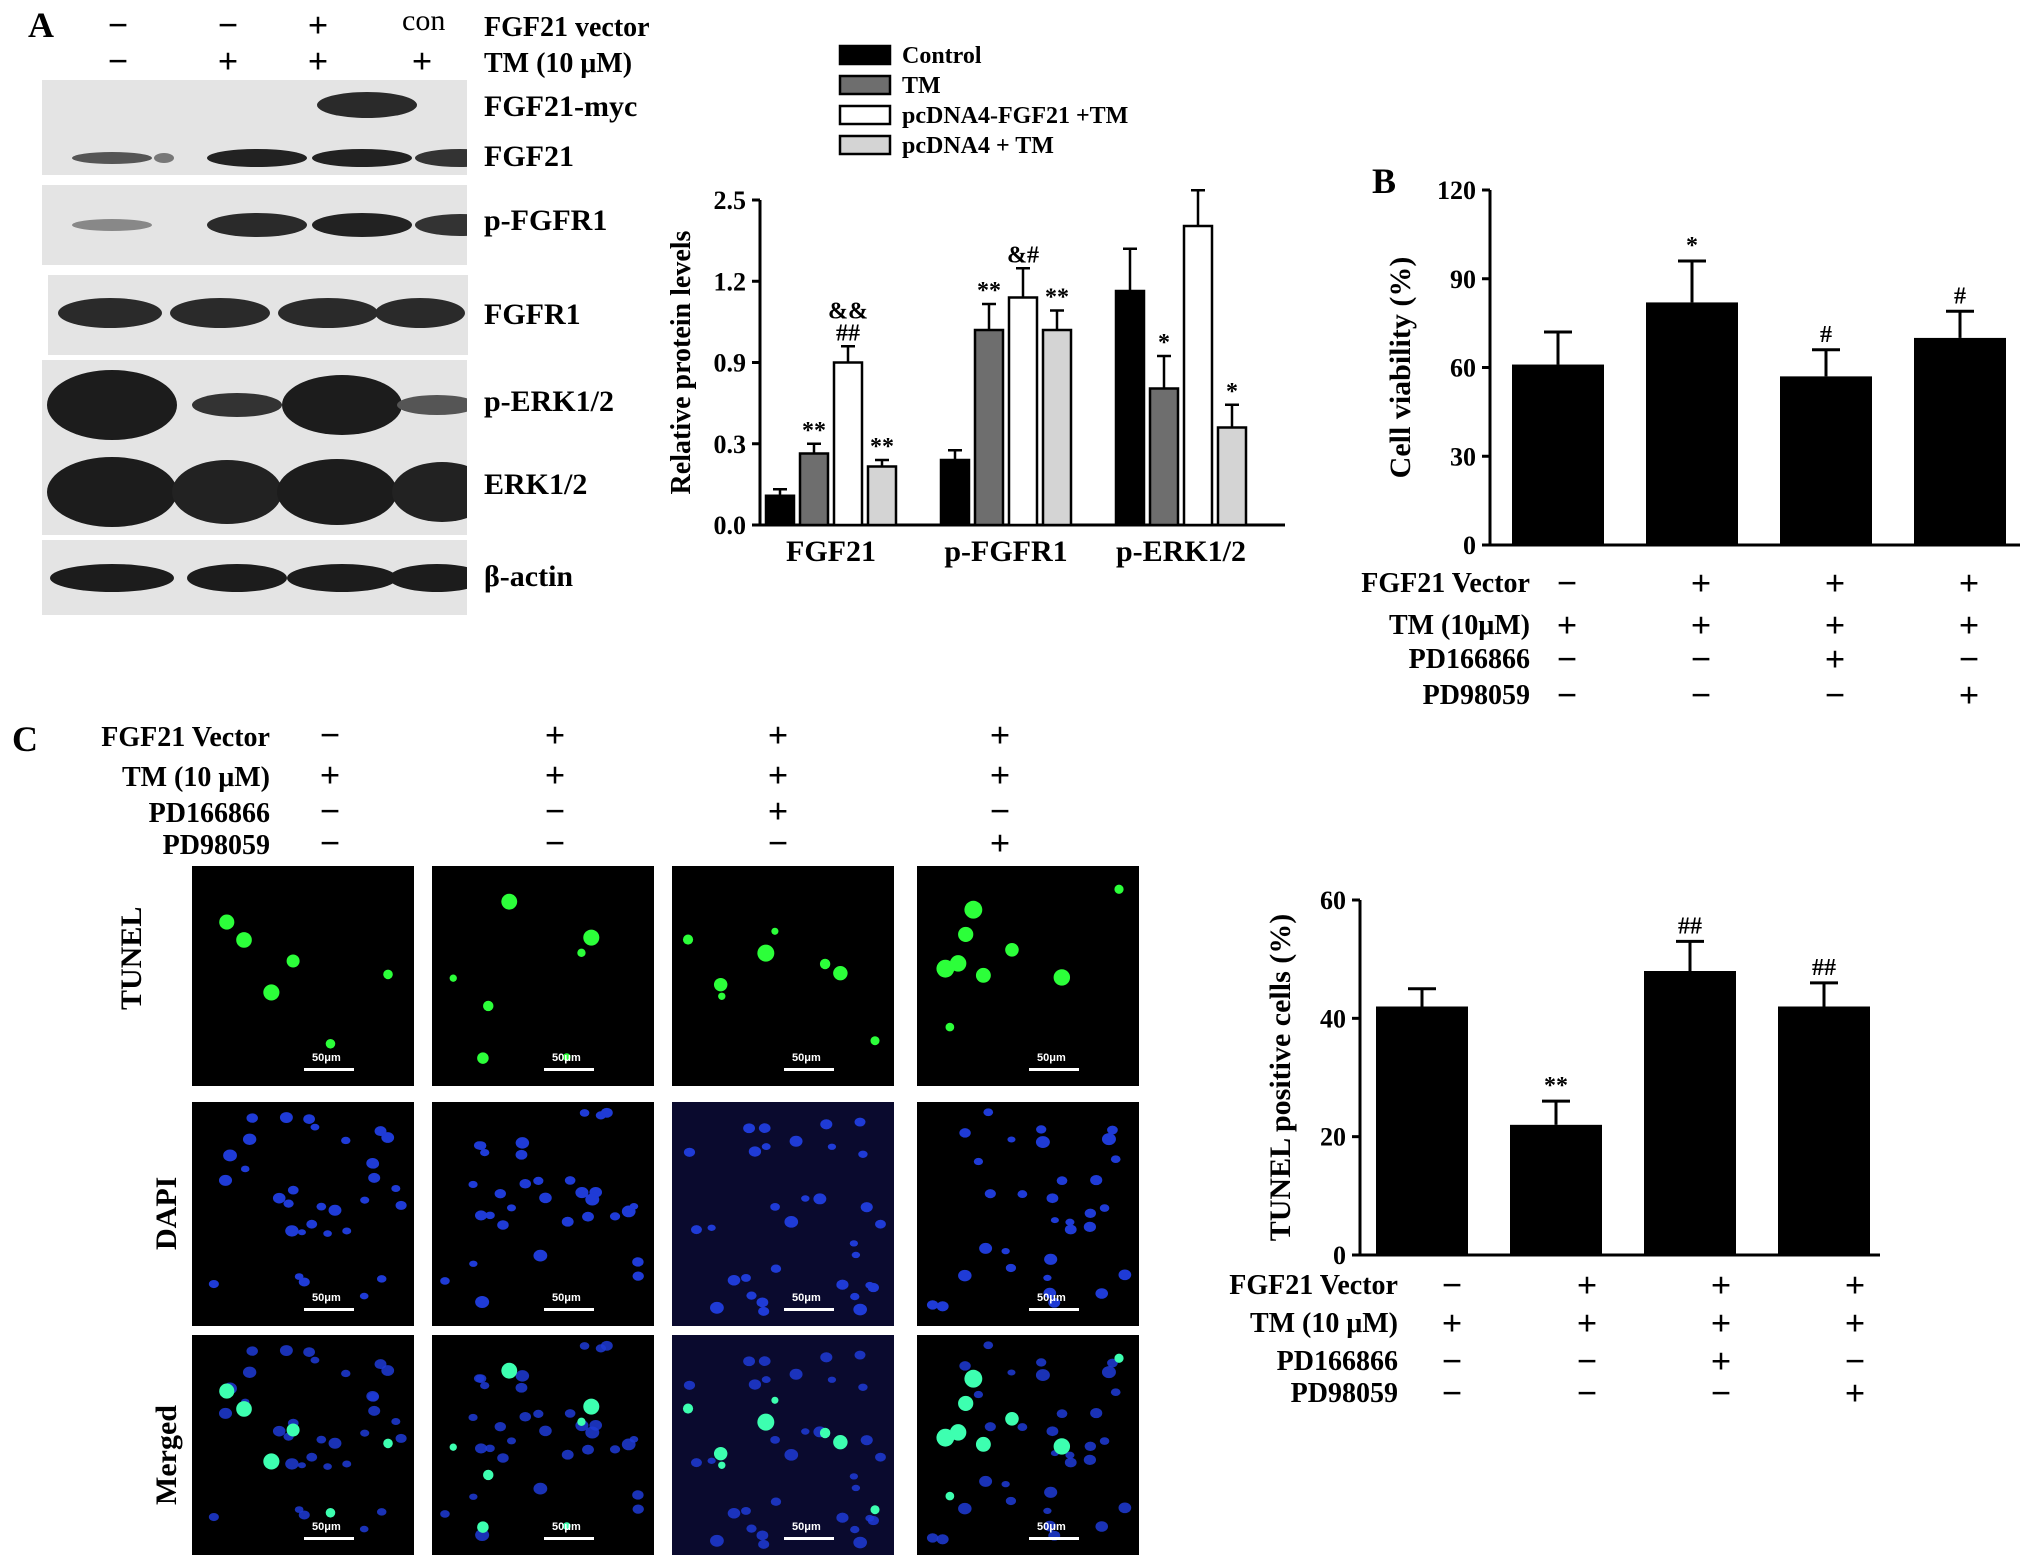 The width and height of the screenshot is (2031, 1566). I want to click on blot-label-fgf21-myc: FGF21-myc, so click(561, 106).